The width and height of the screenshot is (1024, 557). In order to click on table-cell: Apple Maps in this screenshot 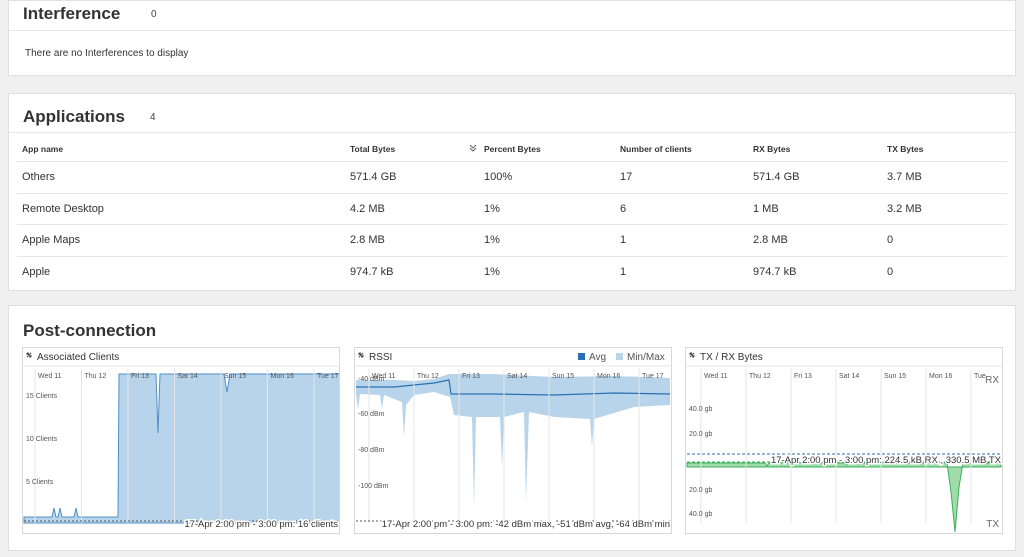, I will do `click(51, 240)`.